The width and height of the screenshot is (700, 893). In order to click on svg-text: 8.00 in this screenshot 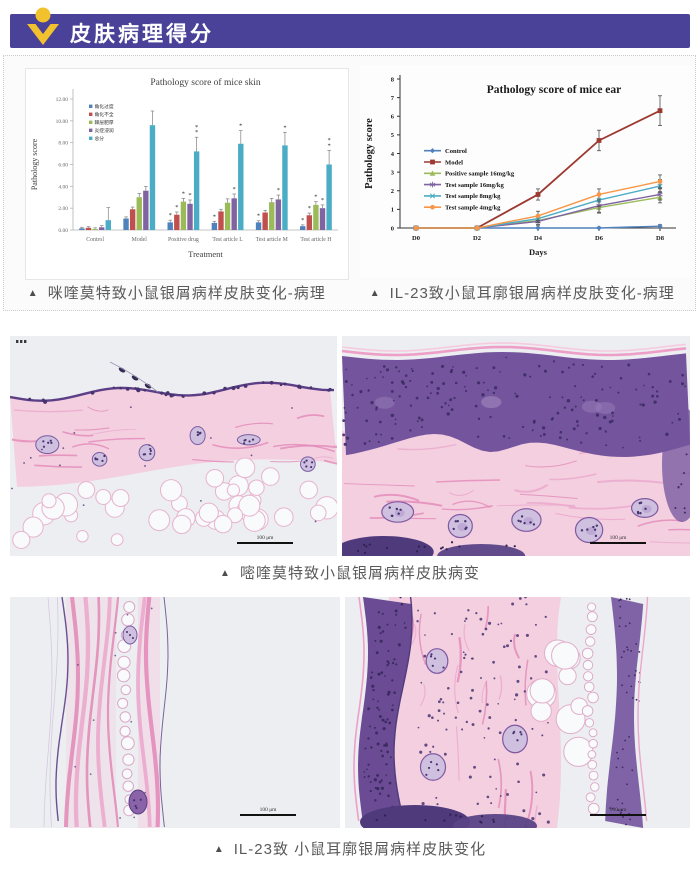, I will do `click(63, 144)`.